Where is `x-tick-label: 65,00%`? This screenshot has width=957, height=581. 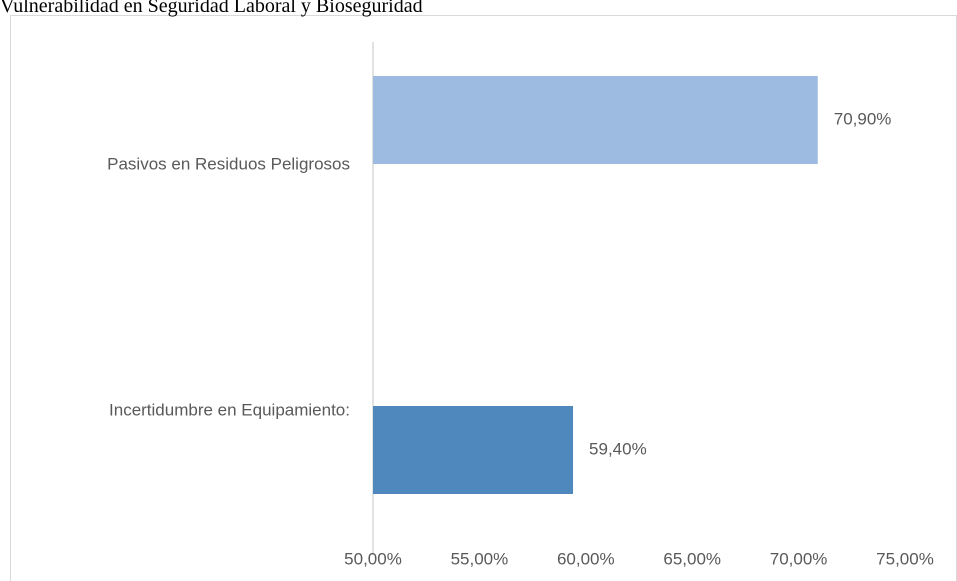 x-tick-label: 65,00% is located at coordinates (692, 558).